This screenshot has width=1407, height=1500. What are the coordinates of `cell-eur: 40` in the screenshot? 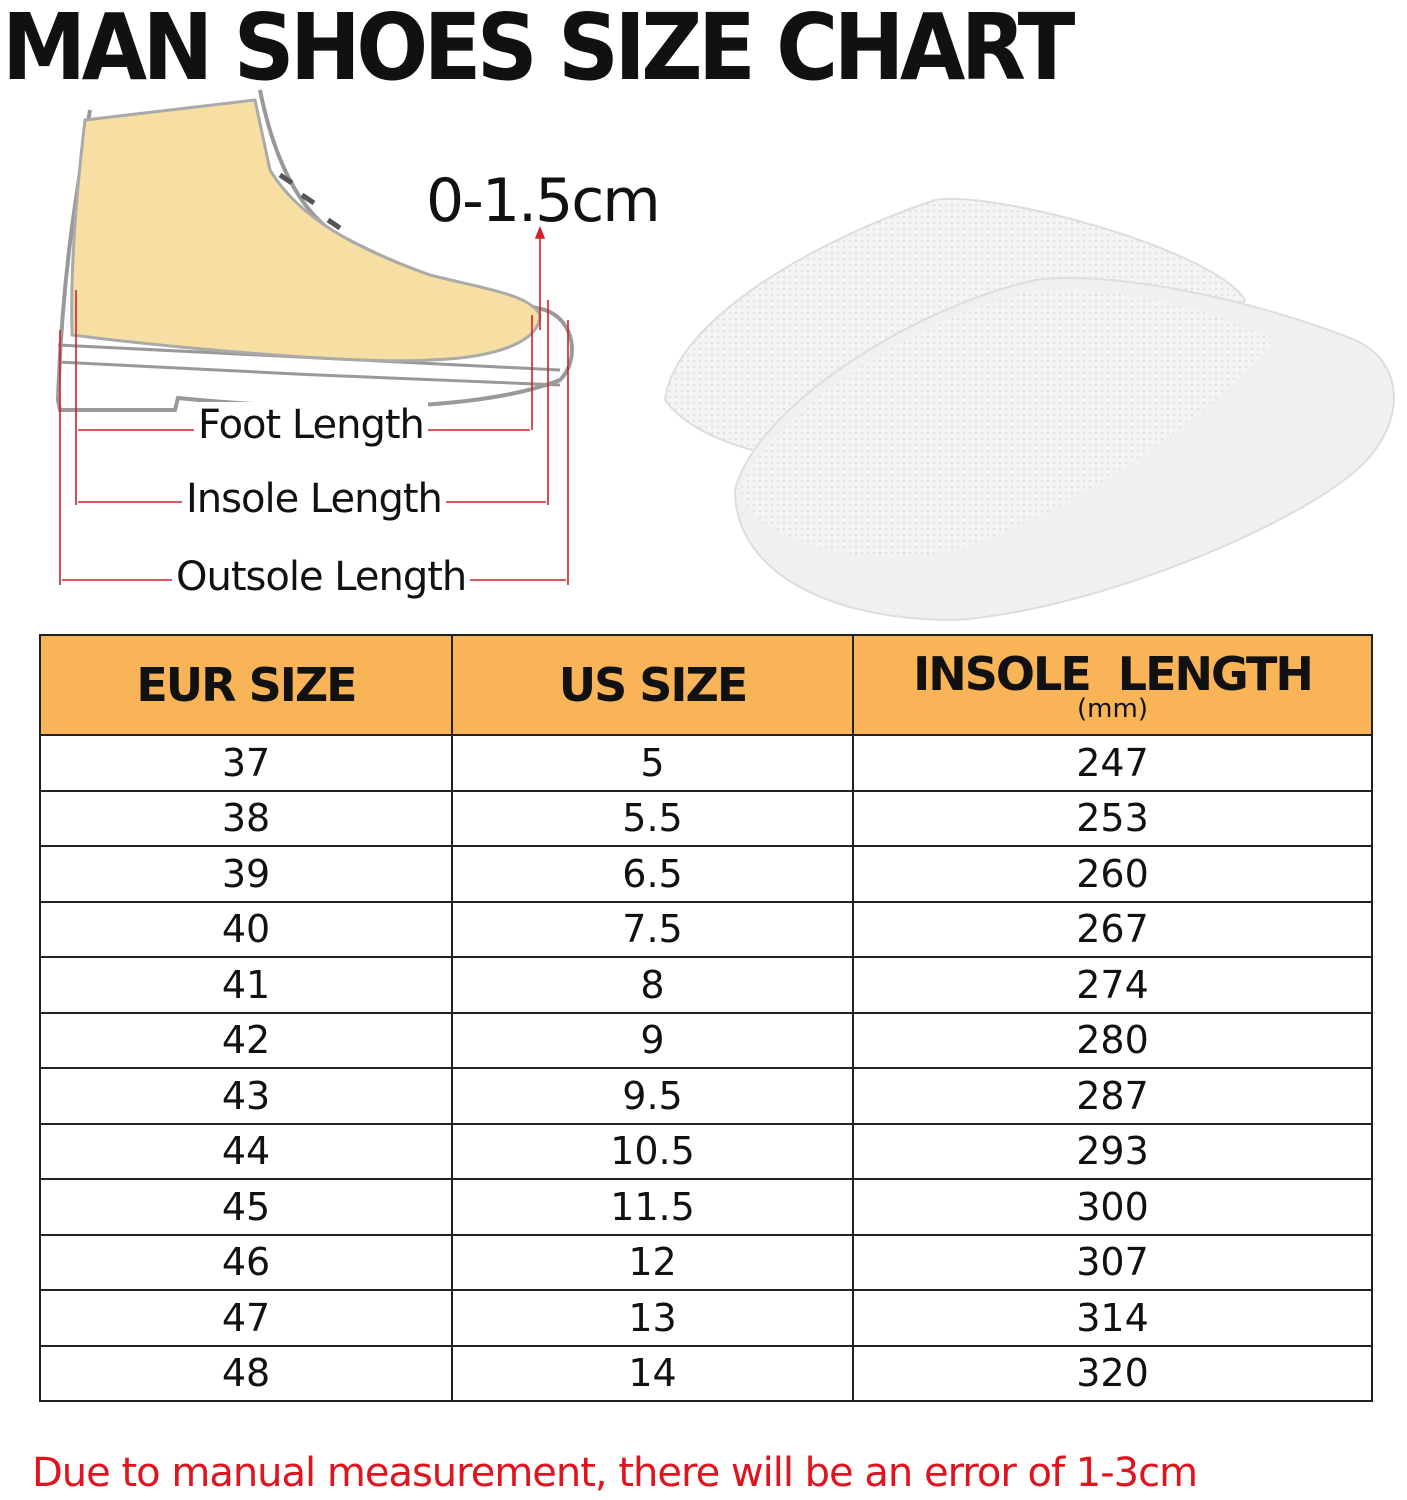 It's located at (246, 929).